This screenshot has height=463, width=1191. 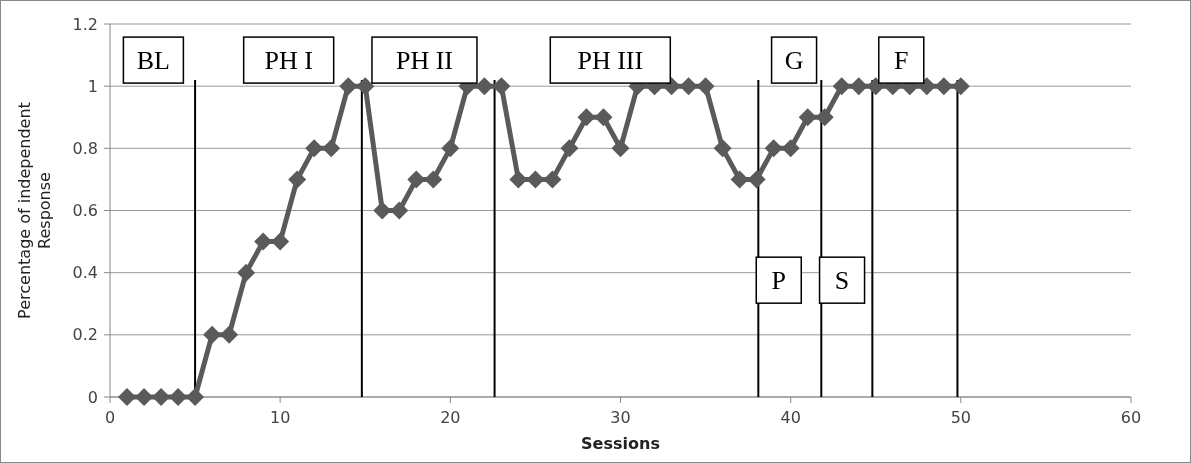 I want to click on x-tick-label: 50, so click(x=961, y=417).